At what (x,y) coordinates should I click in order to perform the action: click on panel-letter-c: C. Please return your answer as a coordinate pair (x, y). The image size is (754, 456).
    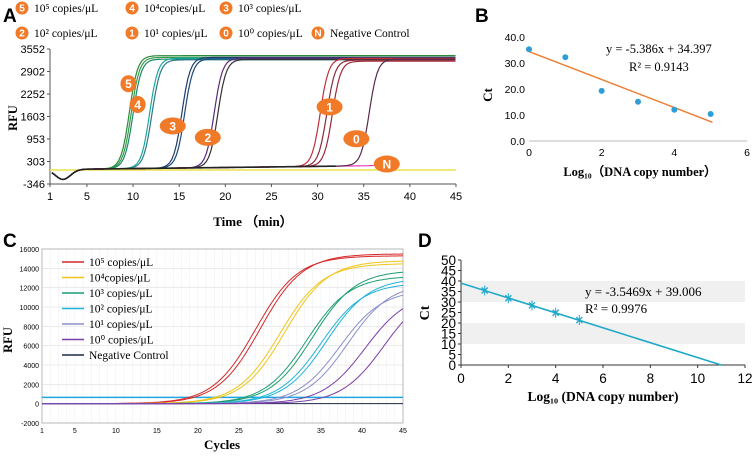
    Looking at the image, I should click on (10, 241).